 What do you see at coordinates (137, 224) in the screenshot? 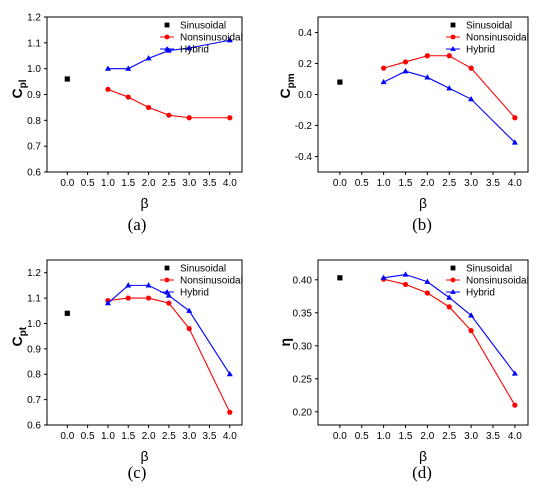
I see `panel-caption: (a)` at bounding box center [137, 224].